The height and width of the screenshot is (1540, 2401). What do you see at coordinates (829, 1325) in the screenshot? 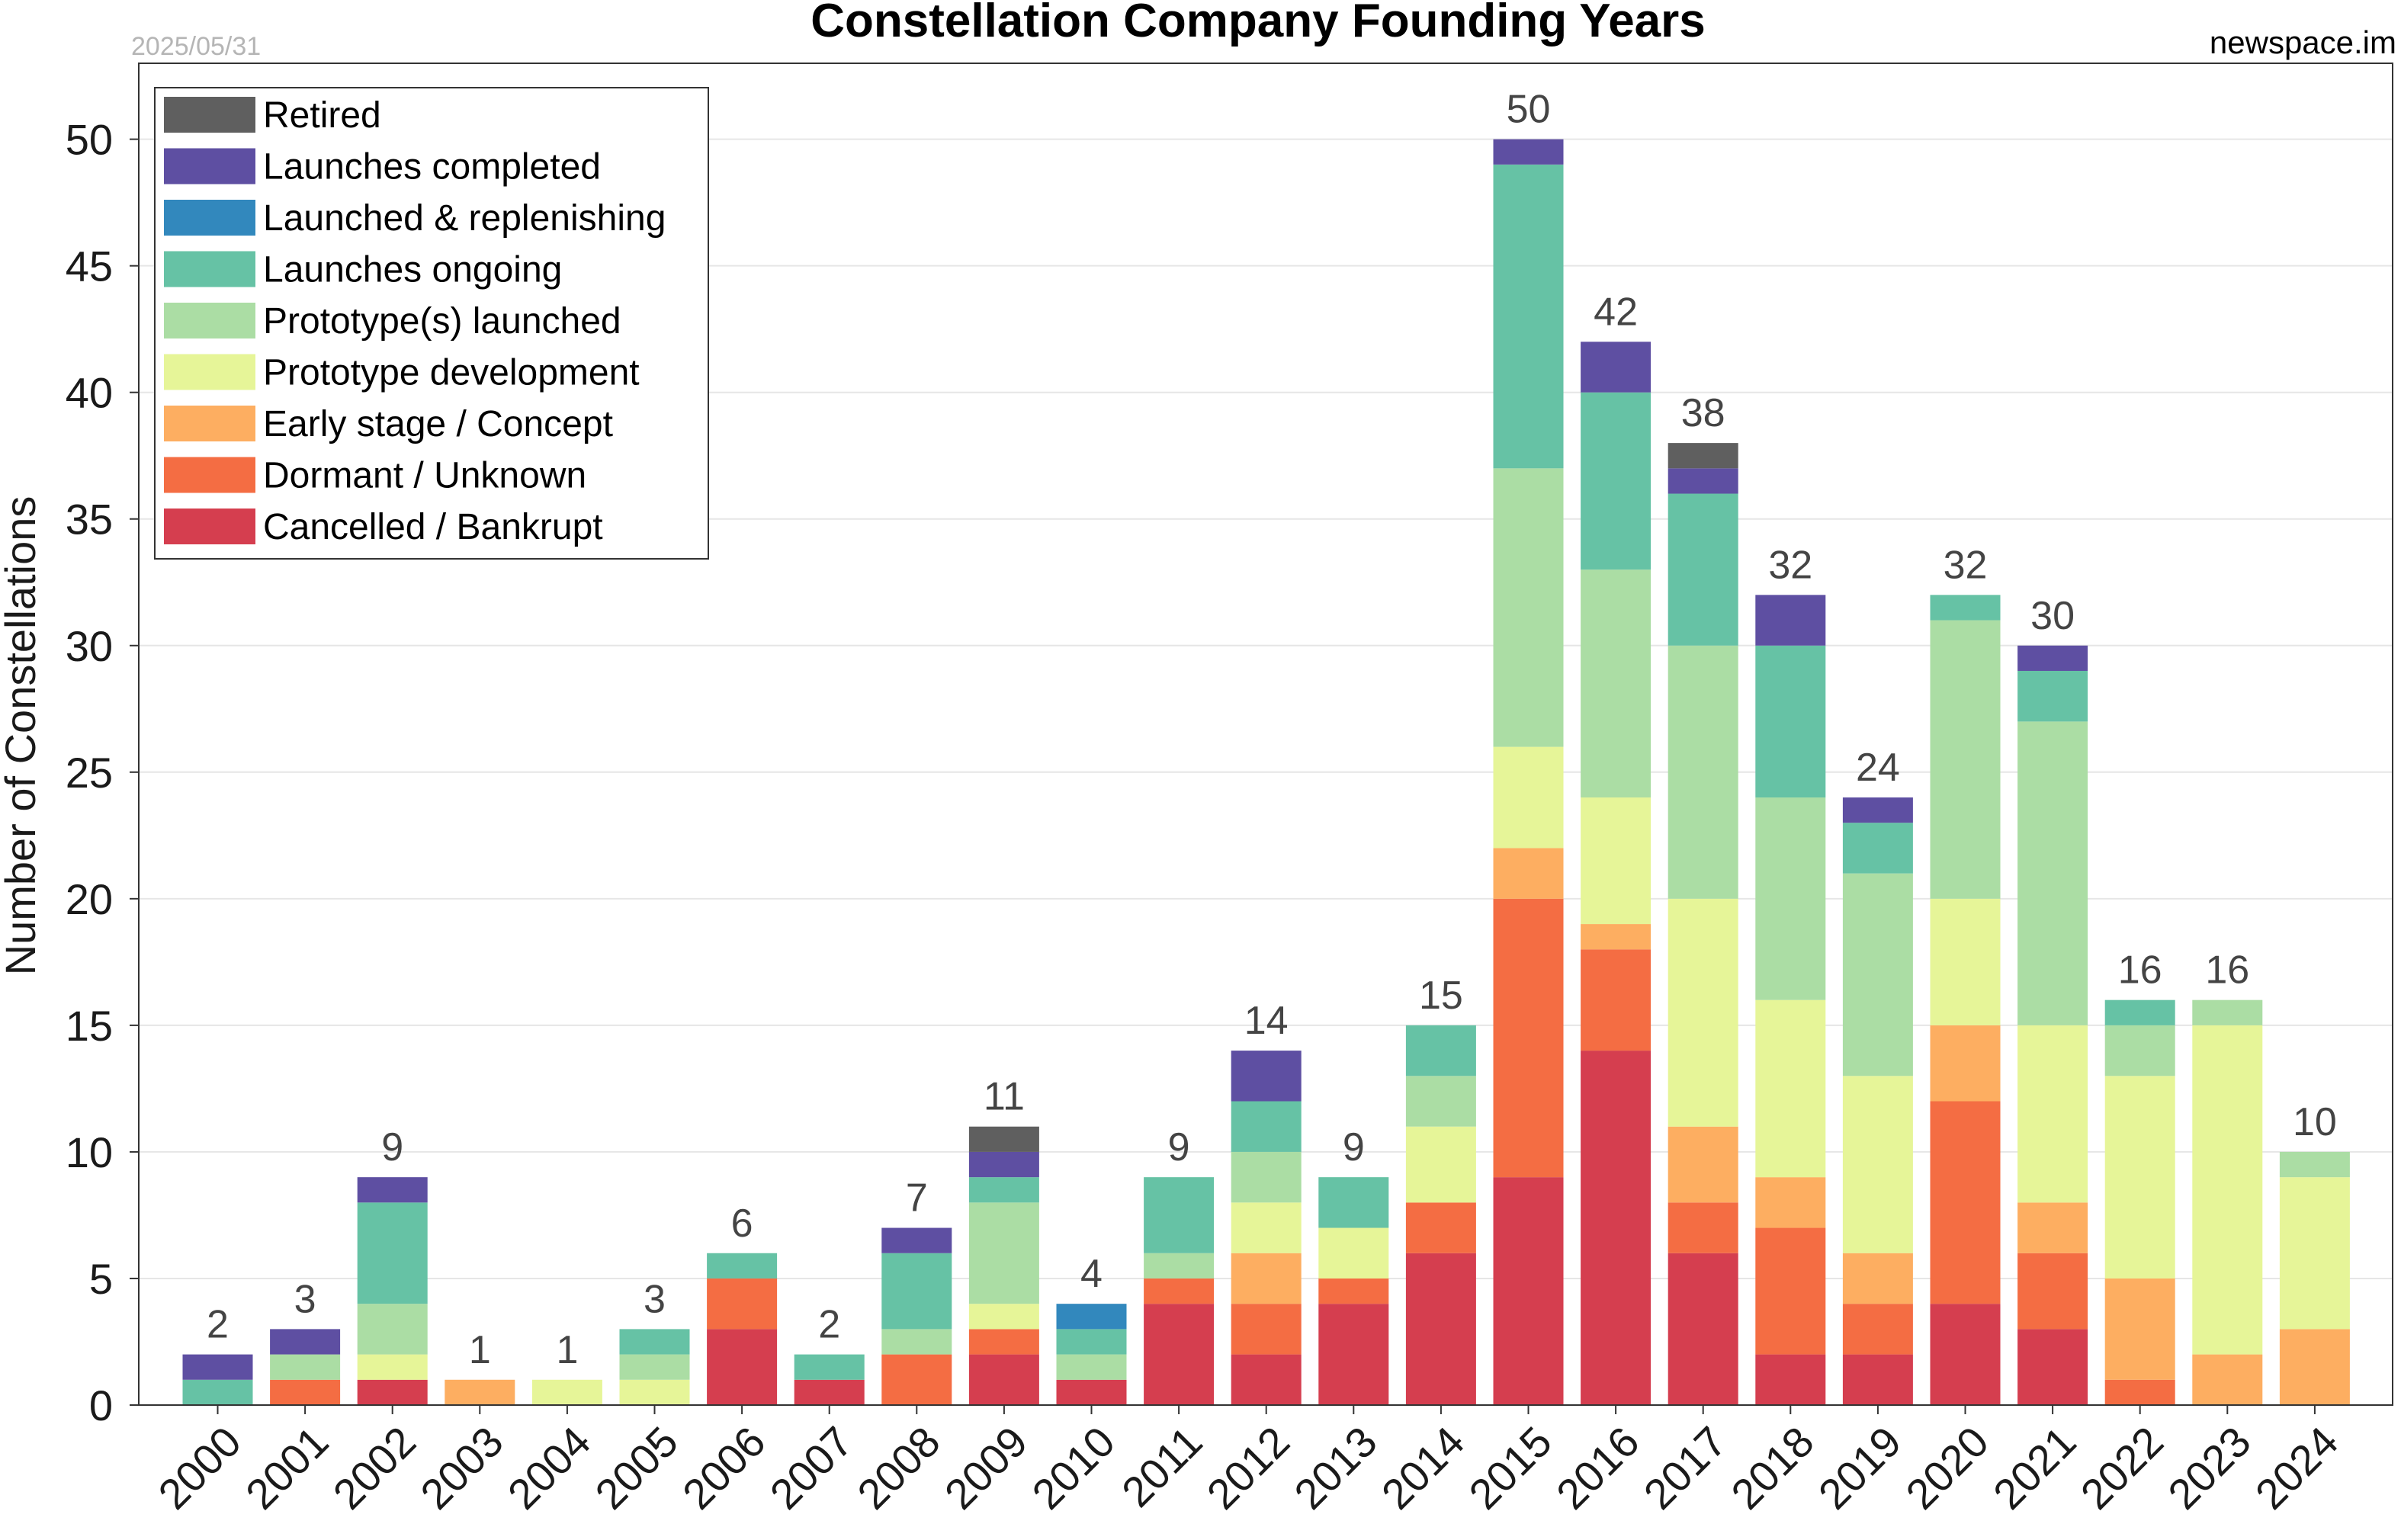
I see `bar-total-label: 2` at bounding box center [829, 1325].